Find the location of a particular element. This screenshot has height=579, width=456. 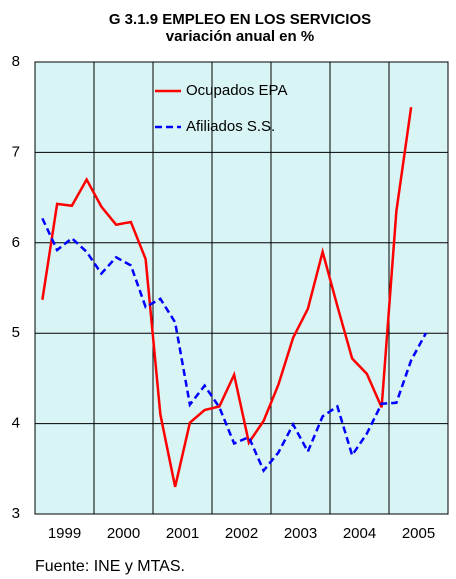

y-tick-label: 8 is located at coordinates (16, 61).